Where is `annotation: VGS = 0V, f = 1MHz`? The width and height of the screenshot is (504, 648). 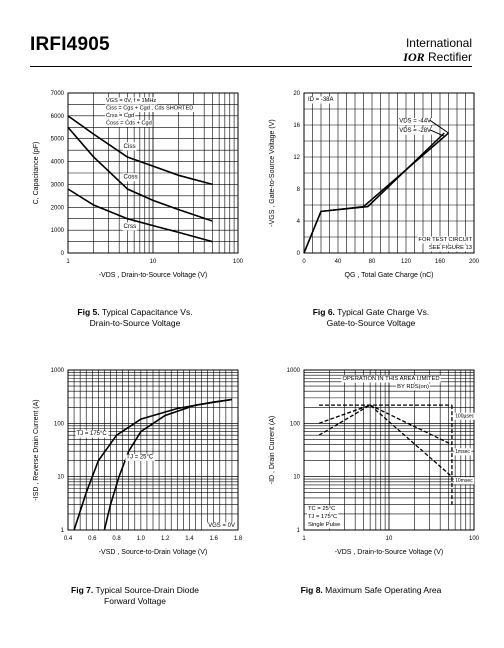 annotation: VGS = 0V, f = 1MHz is located at coordinates (131, 101).